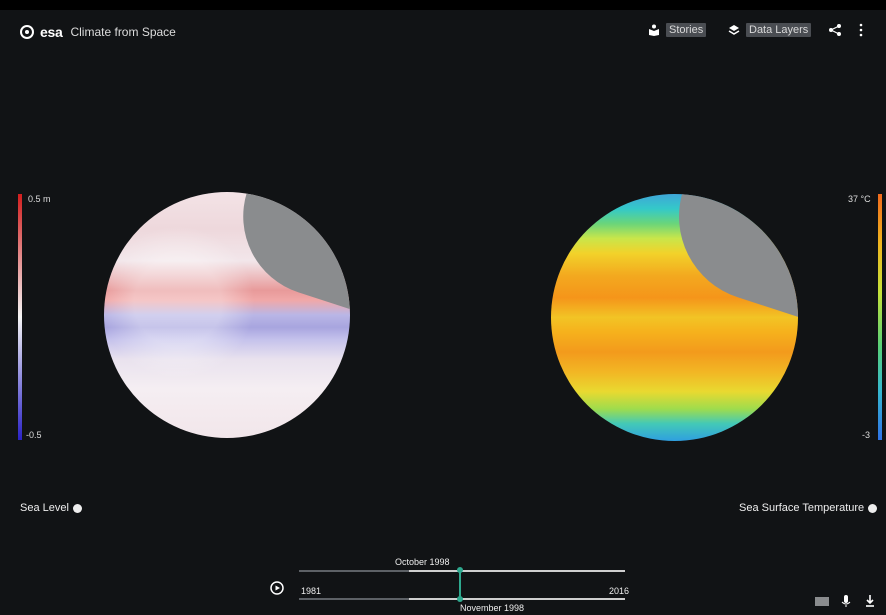  Describe the element at coordinates (835, 30) in the screenshot. I see `share-icon` at that location.